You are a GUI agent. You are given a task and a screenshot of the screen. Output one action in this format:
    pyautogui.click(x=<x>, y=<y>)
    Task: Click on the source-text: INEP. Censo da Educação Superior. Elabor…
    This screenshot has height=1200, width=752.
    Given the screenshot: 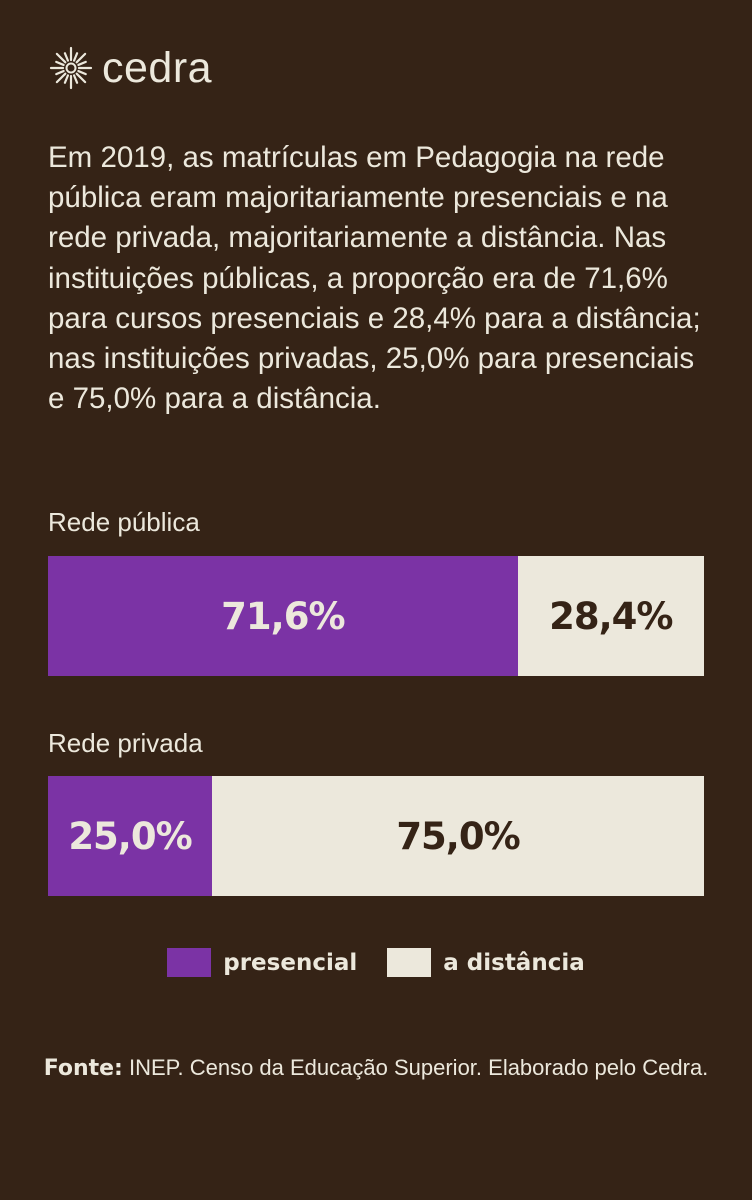 What is the action you would take?
    pyautogui.click(x=418, y=1067)
    